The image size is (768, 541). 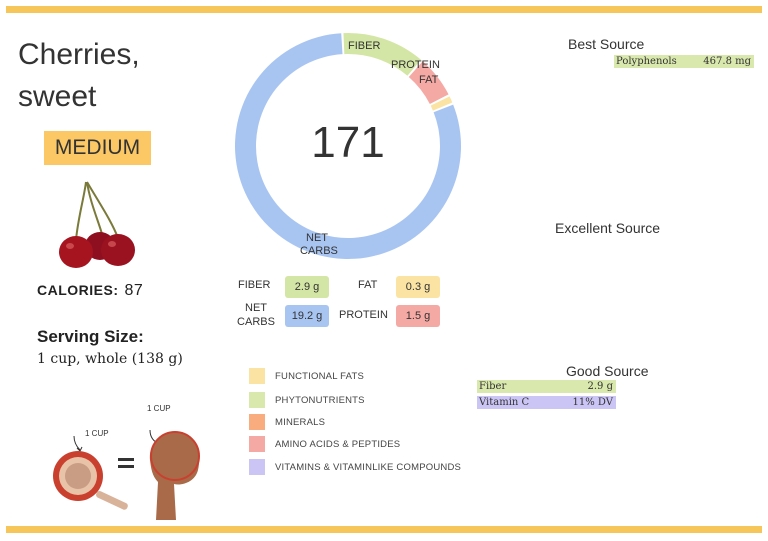 I want to click on legend-label-phytonutrients: PHYTONUTRIENTS, so click(x=320, y=400).